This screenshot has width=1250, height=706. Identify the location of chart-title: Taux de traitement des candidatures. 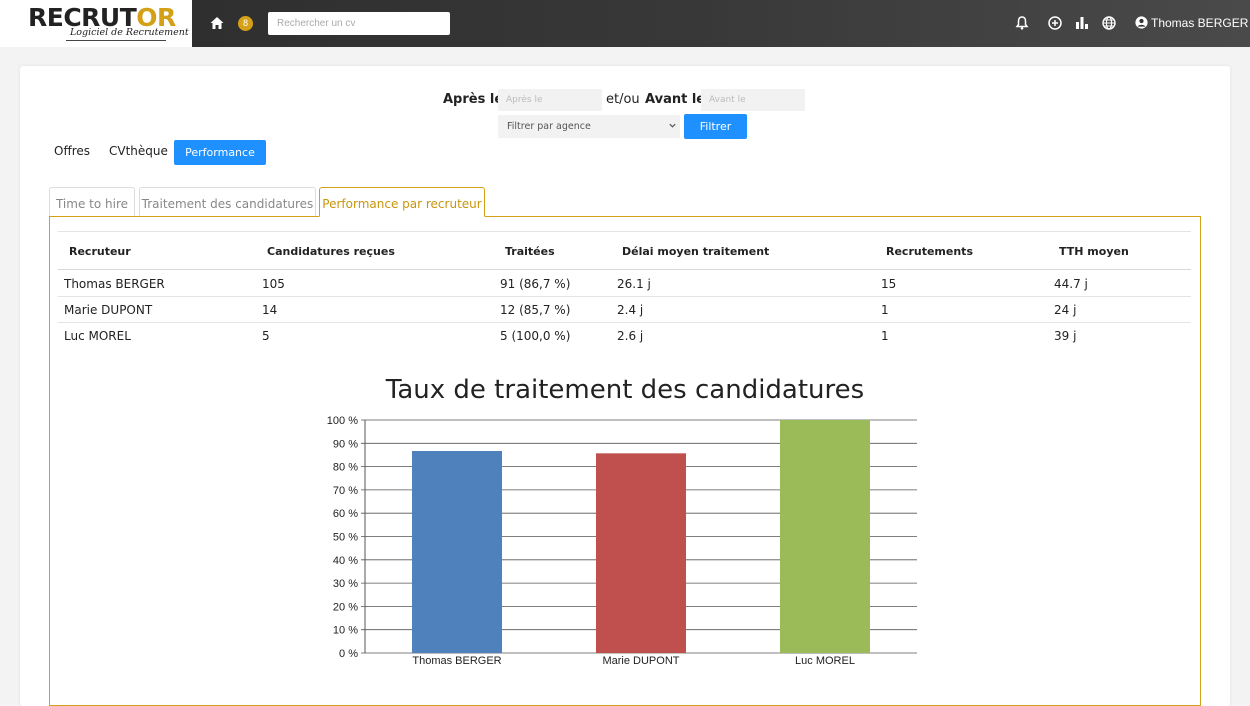
(625, 390).